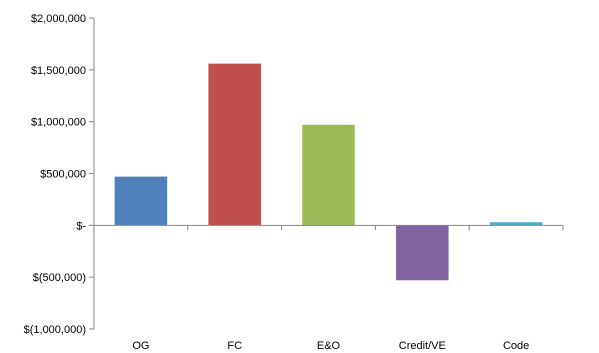 The width and height of the screenshot is (599, 353). What do you see at coordinates (516, 346) in the screenshot?
I see `x-category-label: Code` at bounding box center [516, 346].